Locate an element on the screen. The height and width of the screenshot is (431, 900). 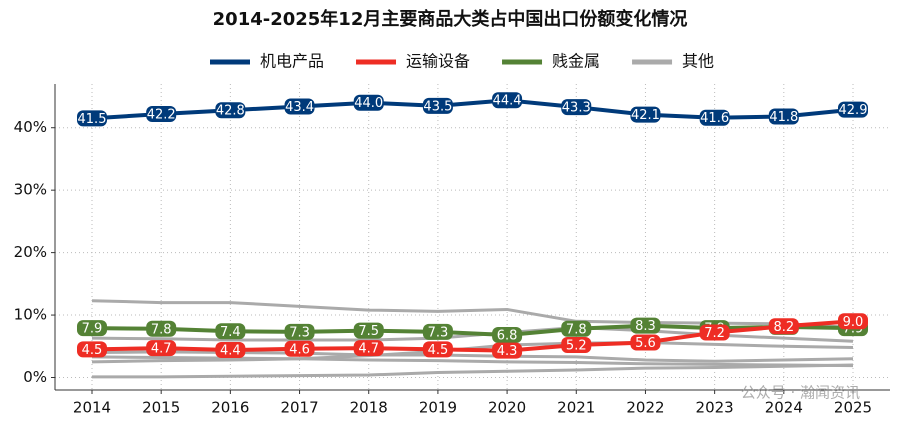
data-label-text: 44.4 is located at coordinates (507, 101).